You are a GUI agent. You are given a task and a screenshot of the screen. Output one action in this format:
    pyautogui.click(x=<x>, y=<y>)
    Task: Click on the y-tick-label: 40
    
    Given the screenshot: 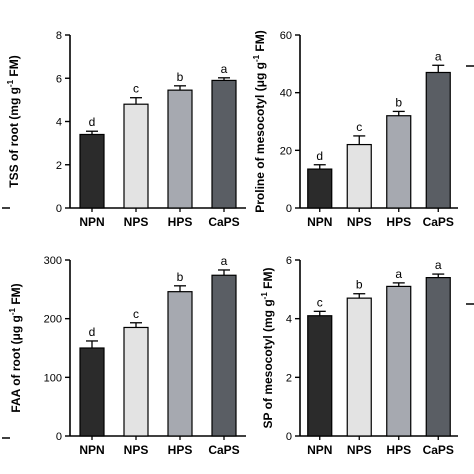 What is the action you would take?
    pyautogui.click(x=286, y=94)
    